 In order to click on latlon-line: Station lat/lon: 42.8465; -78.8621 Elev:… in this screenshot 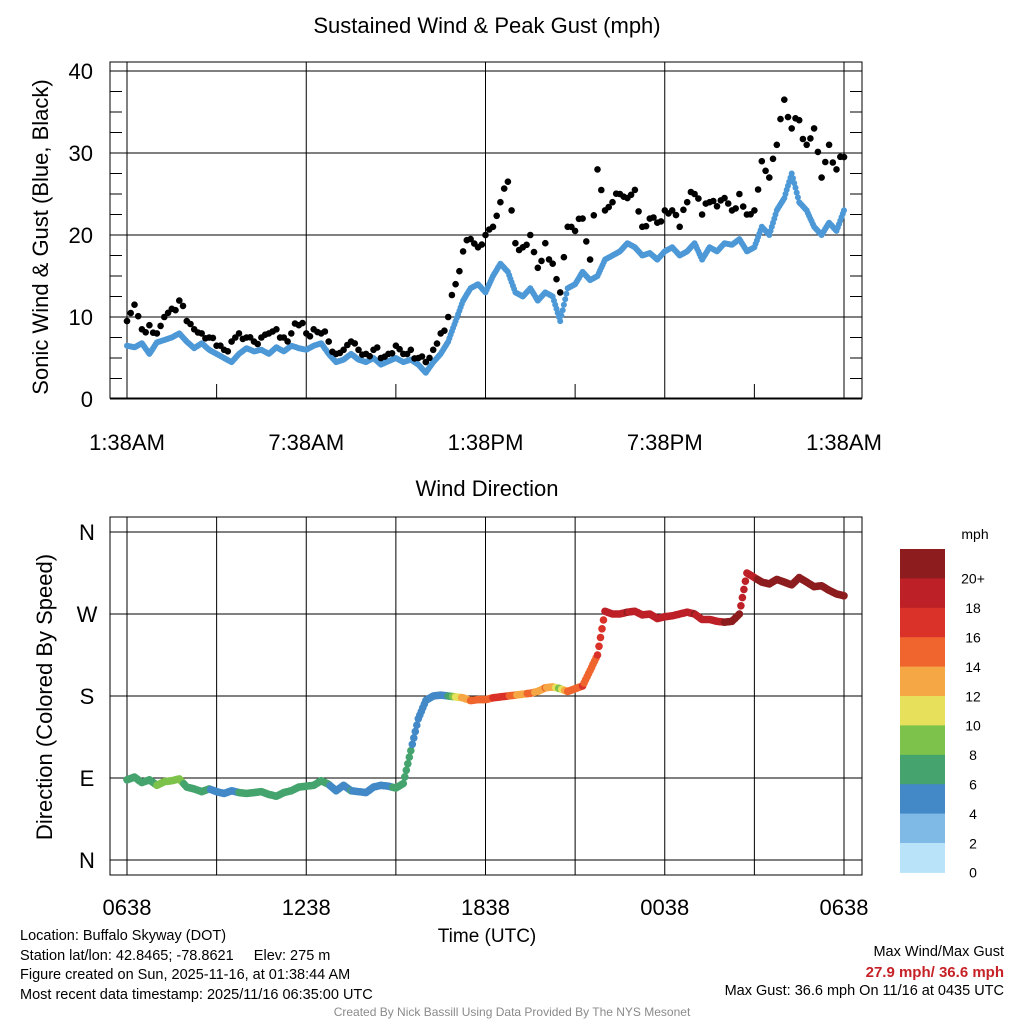, I will do `click(196, 957)`.